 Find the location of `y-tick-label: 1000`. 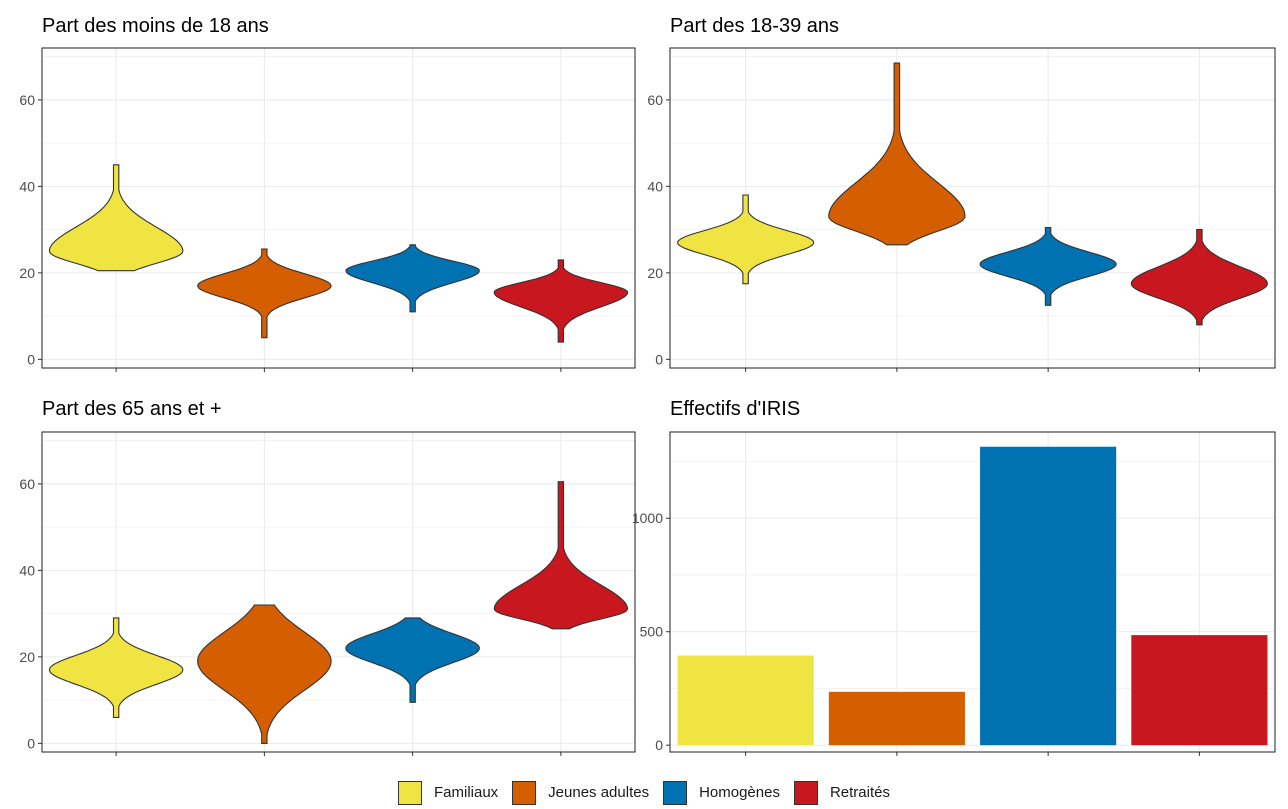

y-tick-label: 1000 is located at coordinates (647, 518).